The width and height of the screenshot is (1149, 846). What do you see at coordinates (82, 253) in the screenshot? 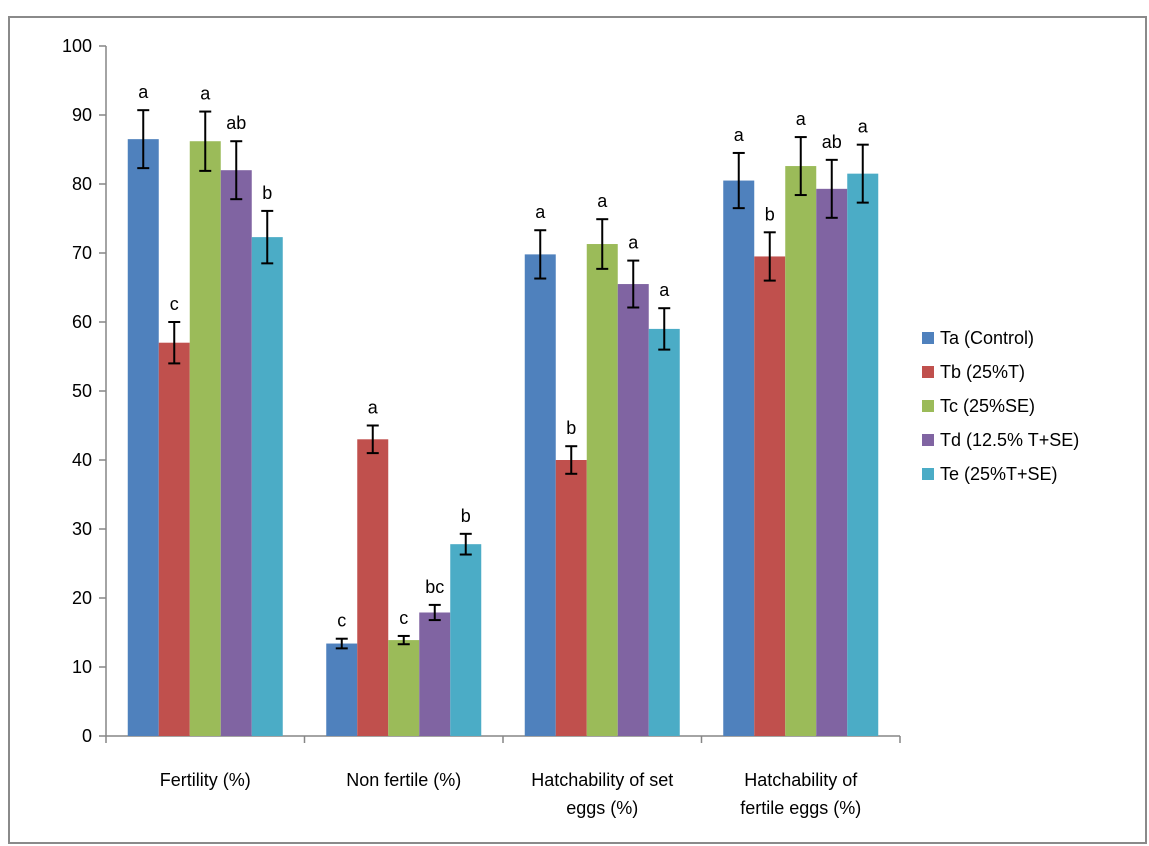
I see `y-tick-label: 70` at bounding box center [82, 253].